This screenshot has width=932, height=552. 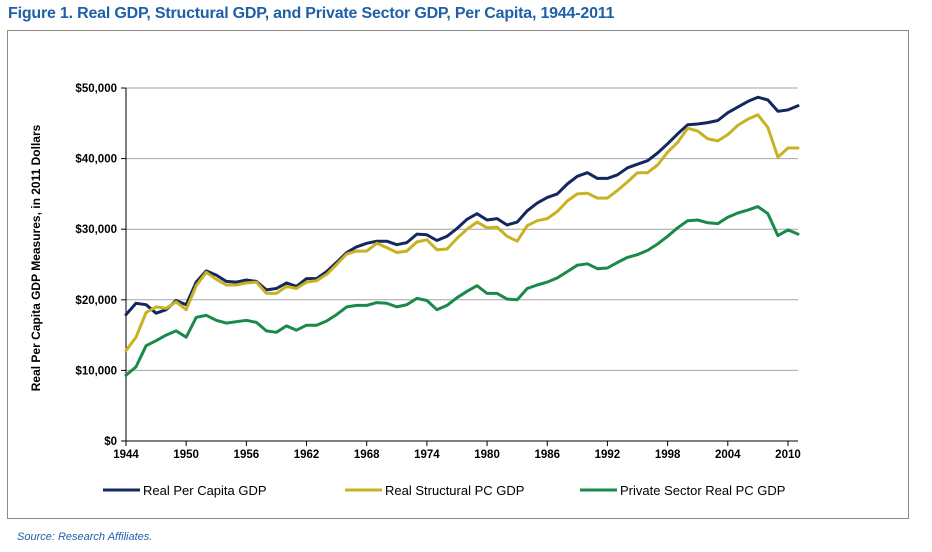 What do you see at coordinates (205, 490) in the screenshot?
I see `legend-label: Real Per Capita GDP` at bounding box center [205, 490].